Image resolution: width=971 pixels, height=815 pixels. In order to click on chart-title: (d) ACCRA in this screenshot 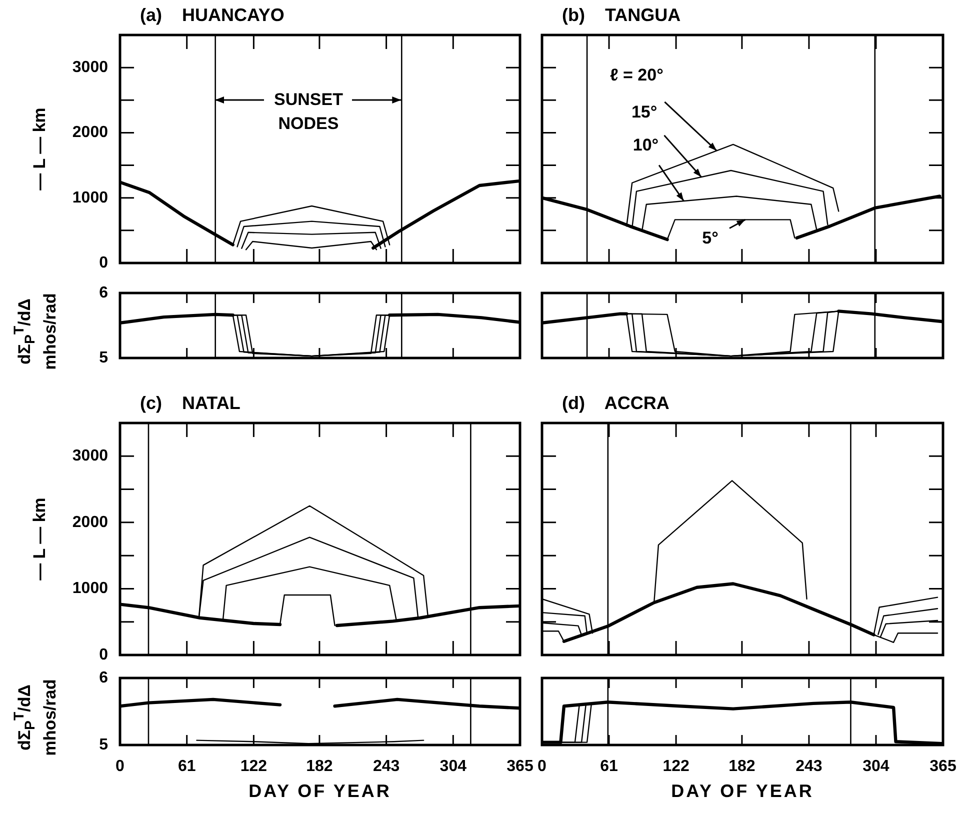, I will do `click(616, 403)`.